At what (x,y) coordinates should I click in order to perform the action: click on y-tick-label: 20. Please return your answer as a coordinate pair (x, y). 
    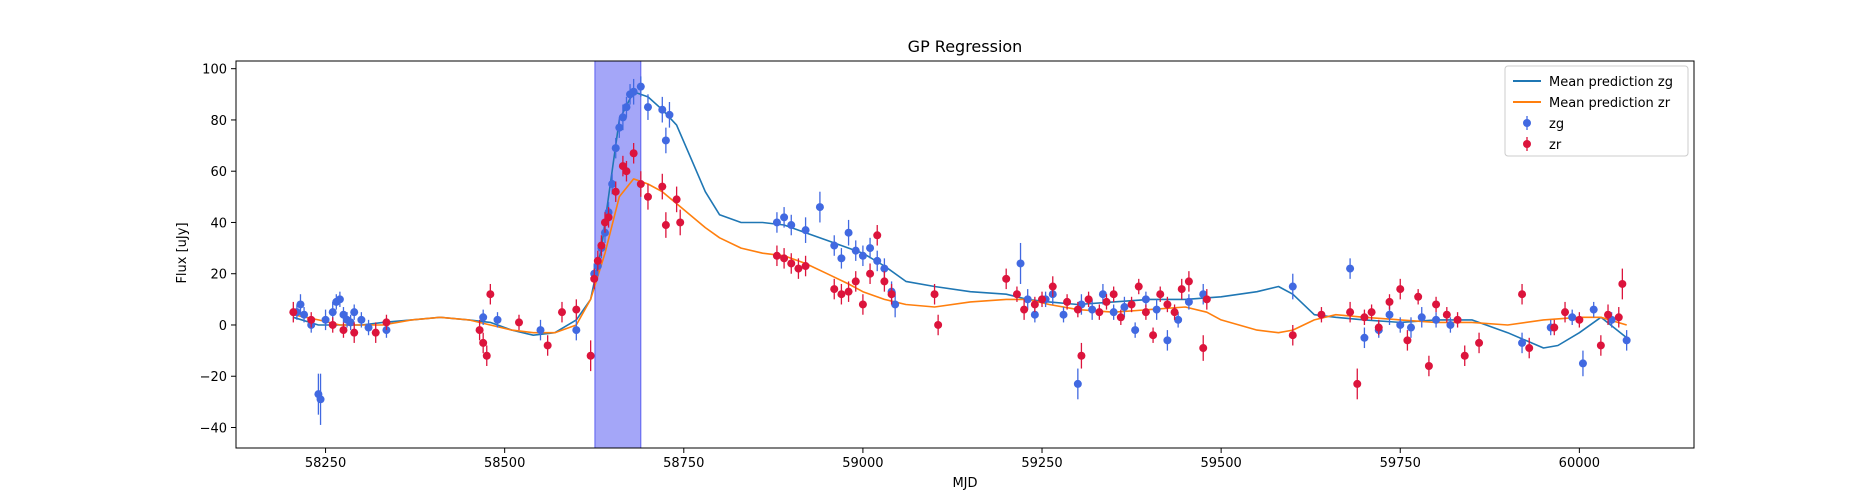
    Looking at the image, I should click on (218, 275).